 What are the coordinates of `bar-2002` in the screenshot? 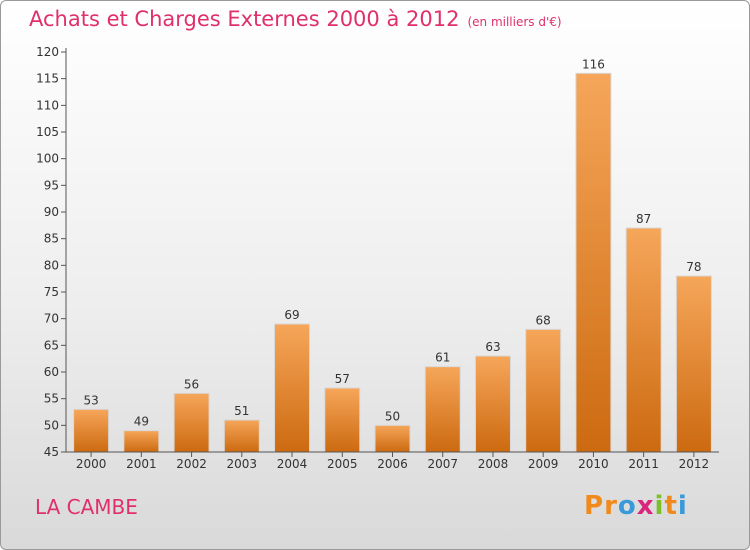 It's located at (191, 422).